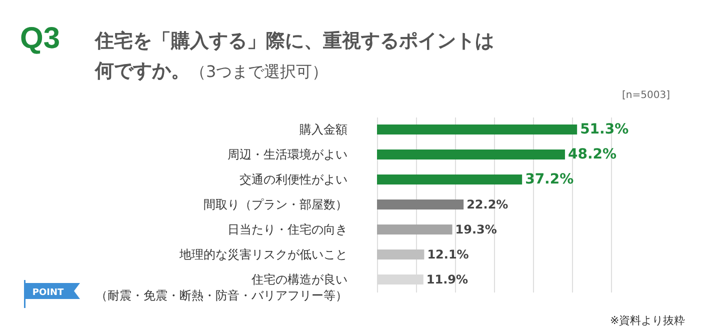 This screenshot has width=703, height=335. Describe the element at coordinates (646, 95) in the screenshot. I see `text: [n=5003]` at that location.